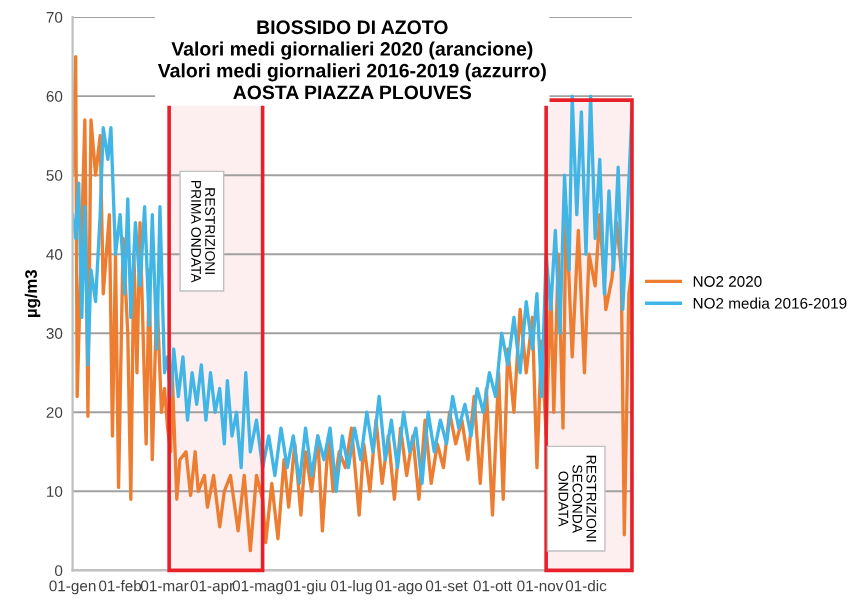 The height and width of the screenshot is (610, 854). I want to click on y-axis-title: µg/m3, so click(32, 293).